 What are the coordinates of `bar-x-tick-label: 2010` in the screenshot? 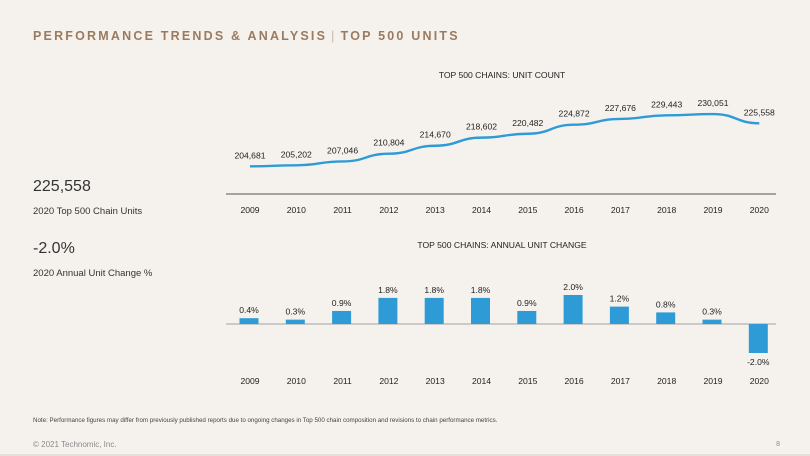 It's located at (296, 381).